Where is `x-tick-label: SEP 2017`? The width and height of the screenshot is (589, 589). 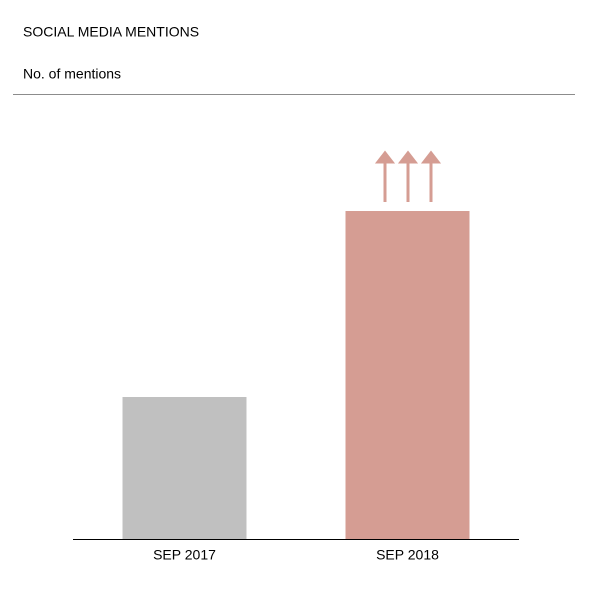 x-tick-label: SEP 2017 is located at coordinates (184, 555).